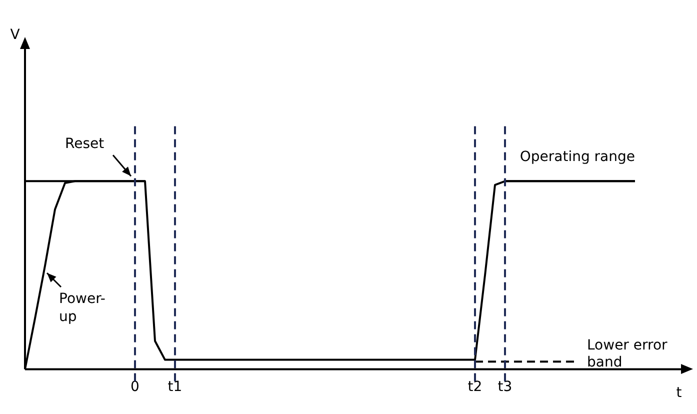 The image size is (697, 414). Describe the element at coordinates (135, 387) in the screenshot. I see `x-tick-label: 0` at that location.